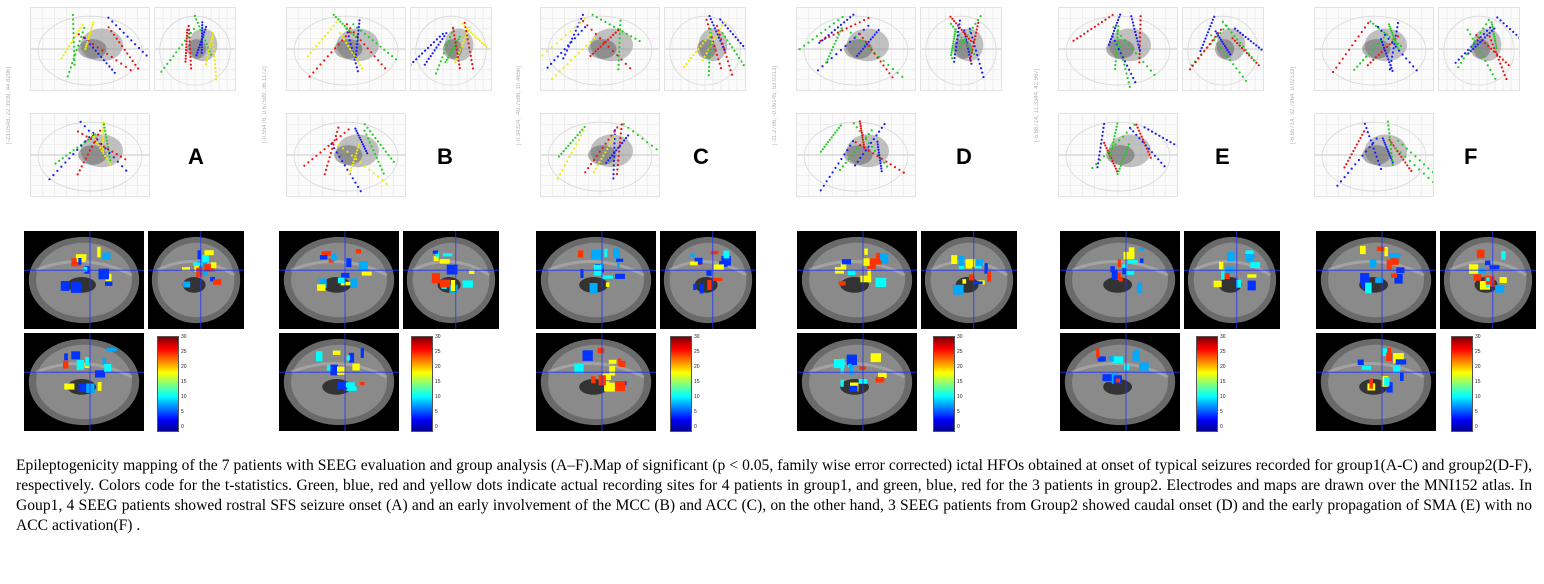  What do you see at coordinates (701, 156) in the screenshot?
I see `panel-label: C` at bounding box center [701, 156].